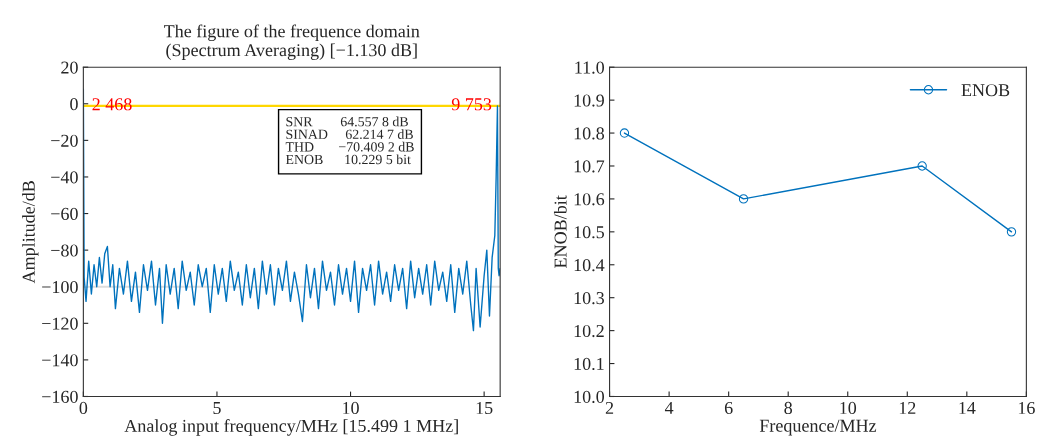 This screenshot has height=448, width=1042. What do you see at coordinates (589, 331) in the screenshot?
I see `y-tick-label: 10.2` at bounding box center [589, 331].